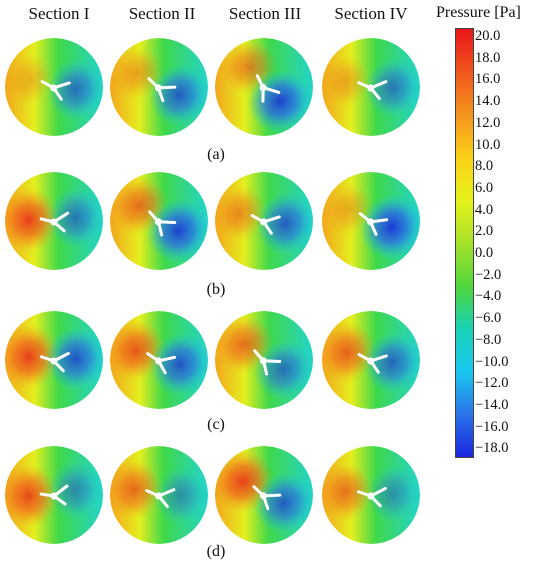 The image size is (550, 568). What do you see at coordinates (59, 13) in the screenshot?
I see `column-header-section-1: Section I` at bounding box center [59, 13].